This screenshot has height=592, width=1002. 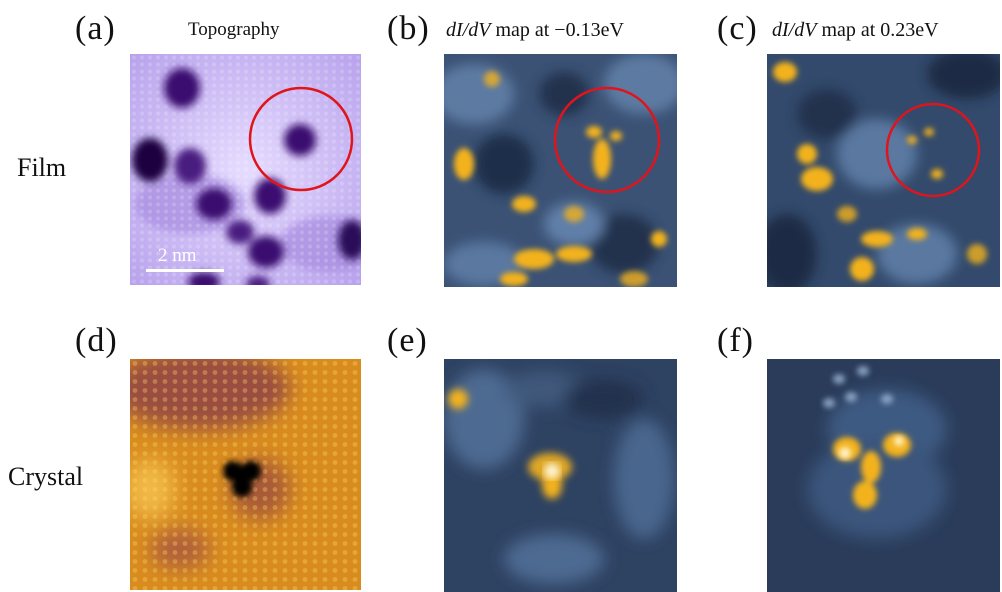 What do you see at coordinates (234, 29) in the screenshot?
I see `title-topography: Topography` at bounding box center [234, 29].